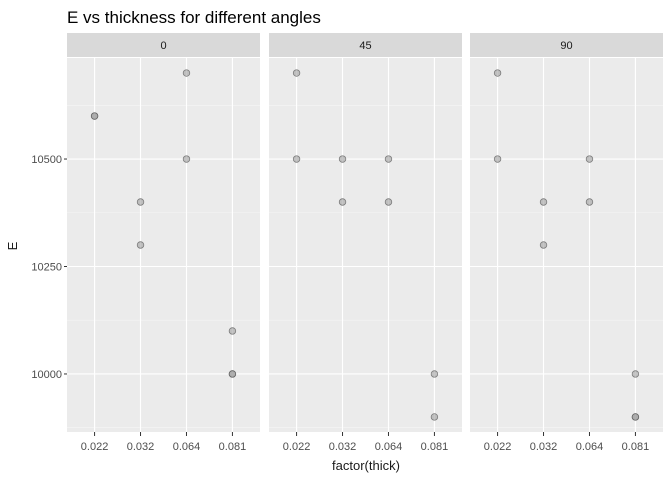  I want to click on x-axis-label: factor(thick), so click(366, 465).